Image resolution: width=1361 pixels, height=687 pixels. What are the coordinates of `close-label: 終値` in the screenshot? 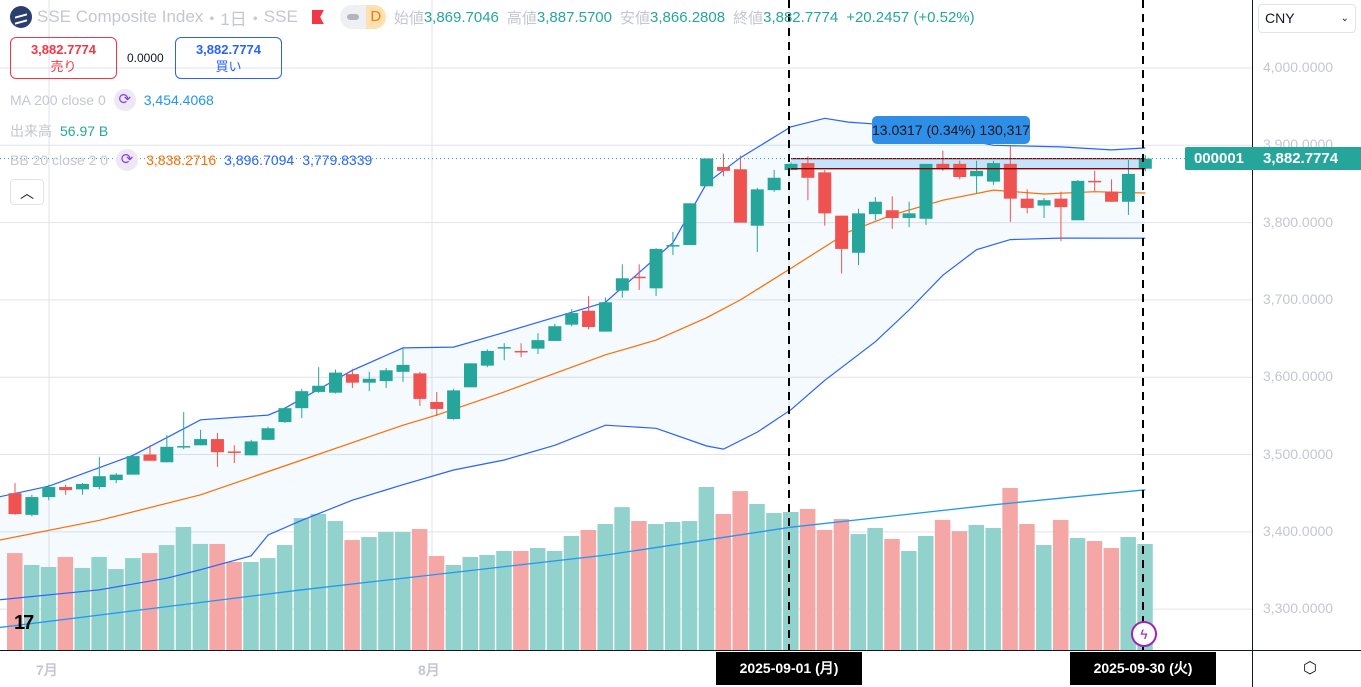 It's located at (748, 18).